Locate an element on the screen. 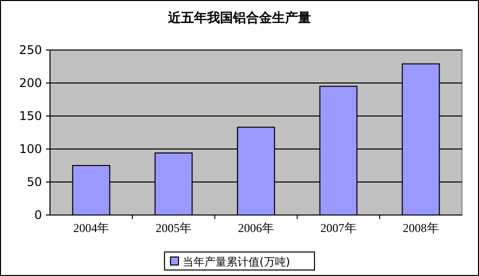 This screenshot has height=276, width=479. x-tick-label: 2004年 is located at coordinates (91, 228).